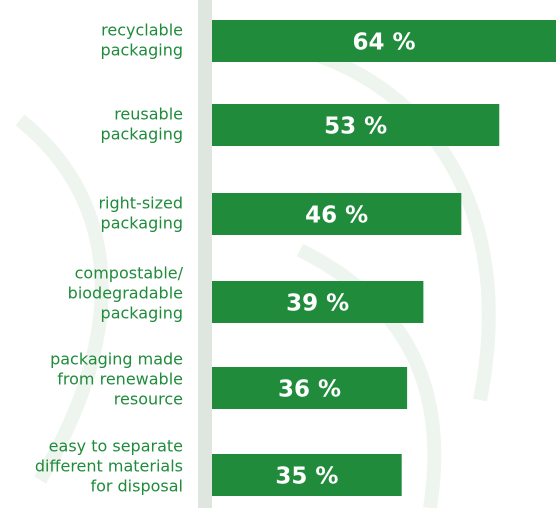  What do you see at coordinates (142, 30) in the screenshot?
I see `category-label: recyclable` at bounding box center [142, 30].